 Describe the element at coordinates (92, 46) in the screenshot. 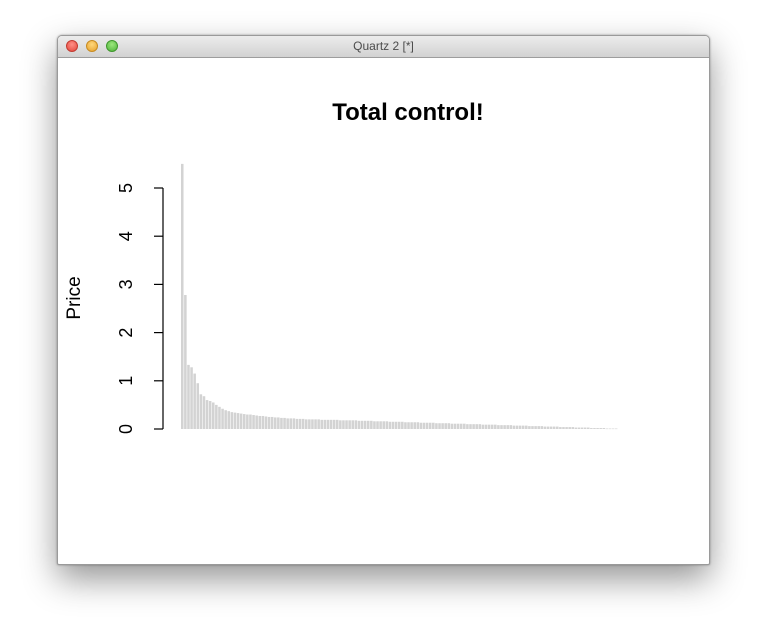

I see `minimize-button` at that location.